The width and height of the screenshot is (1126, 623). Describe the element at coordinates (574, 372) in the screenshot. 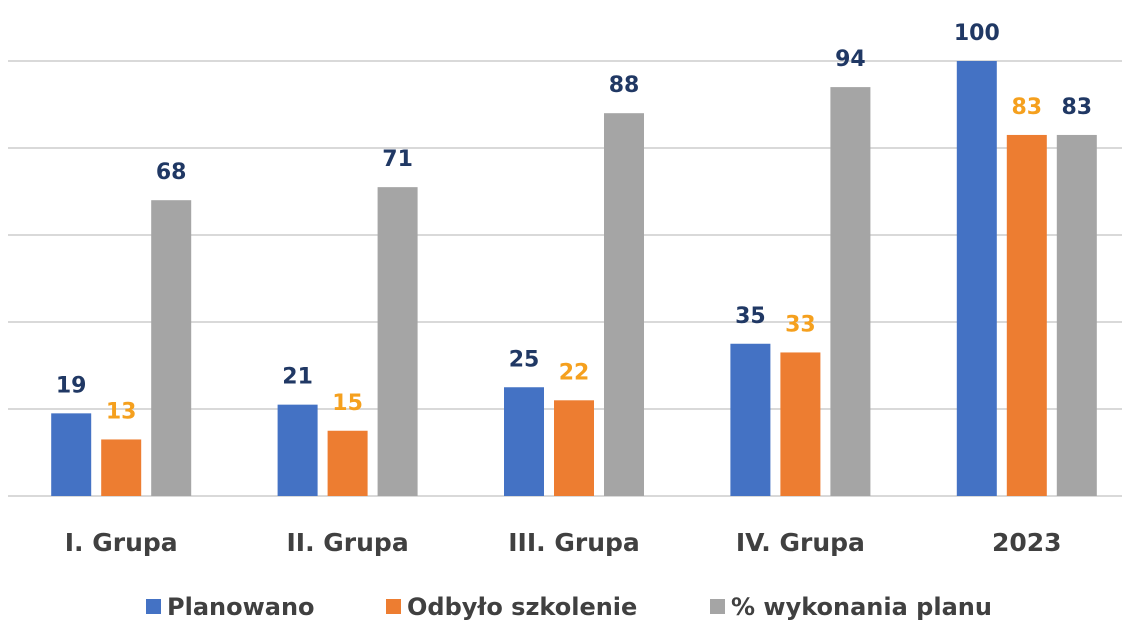

I see `data-label: 22` at that location.